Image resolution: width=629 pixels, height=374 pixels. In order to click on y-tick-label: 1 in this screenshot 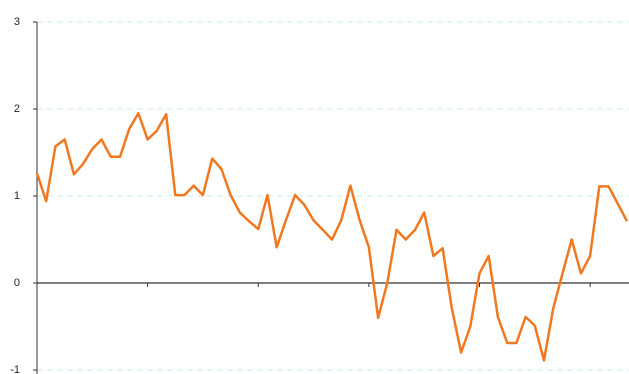, I will do `click(17, 196)`.